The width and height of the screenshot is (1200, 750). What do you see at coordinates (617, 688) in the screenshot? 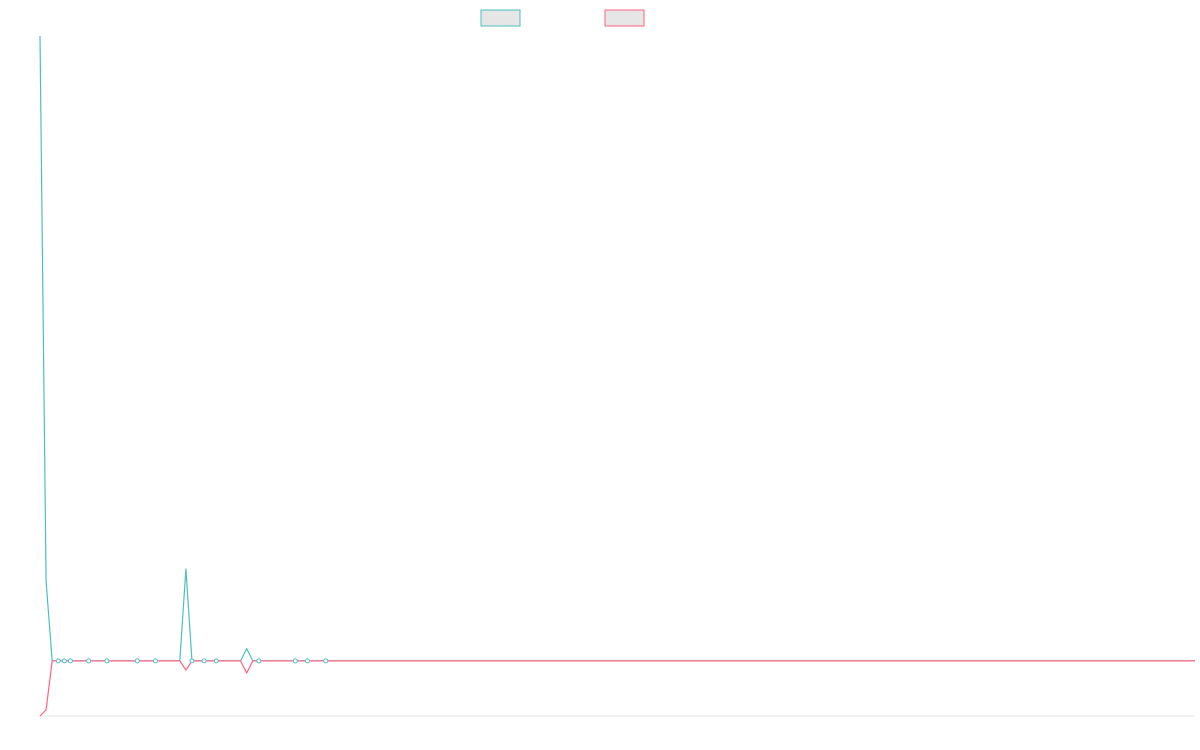
I see `series-2-line` at bounding box center [617, 688].